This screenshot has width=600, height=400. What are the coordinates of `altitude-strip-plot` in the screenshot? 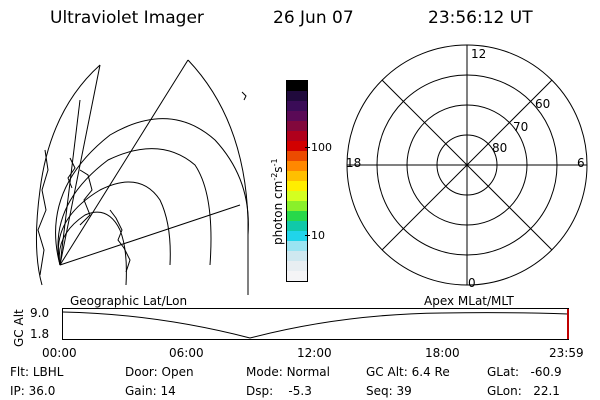 It's located at (315, 324).